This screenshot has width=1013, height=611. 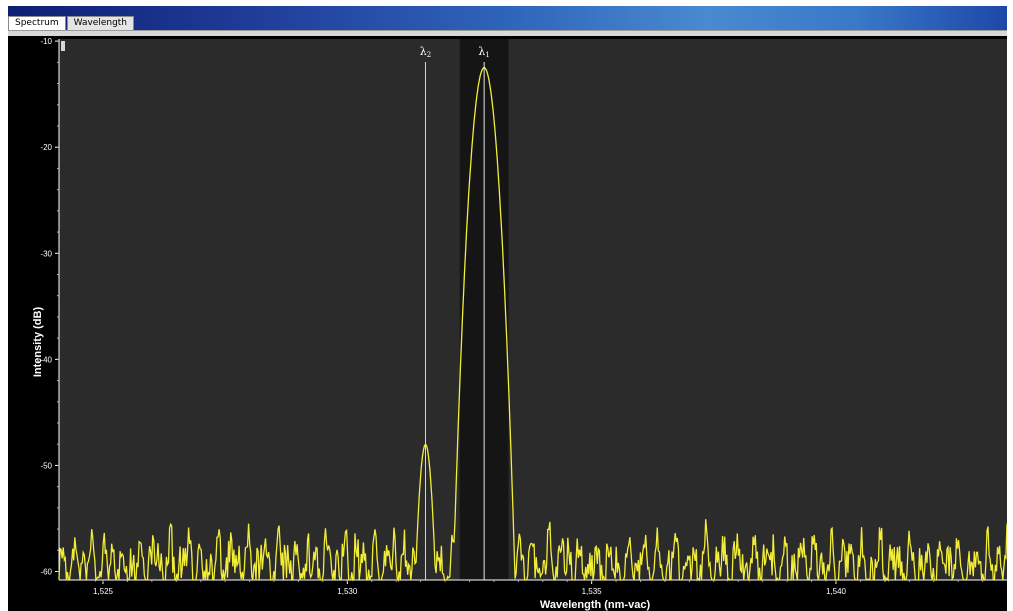 What do you see at coordinates (595, 605) in the screenshot?
I see `x-axis-label: Wavelength (nm-vac)` at bounding box center [595, 605].